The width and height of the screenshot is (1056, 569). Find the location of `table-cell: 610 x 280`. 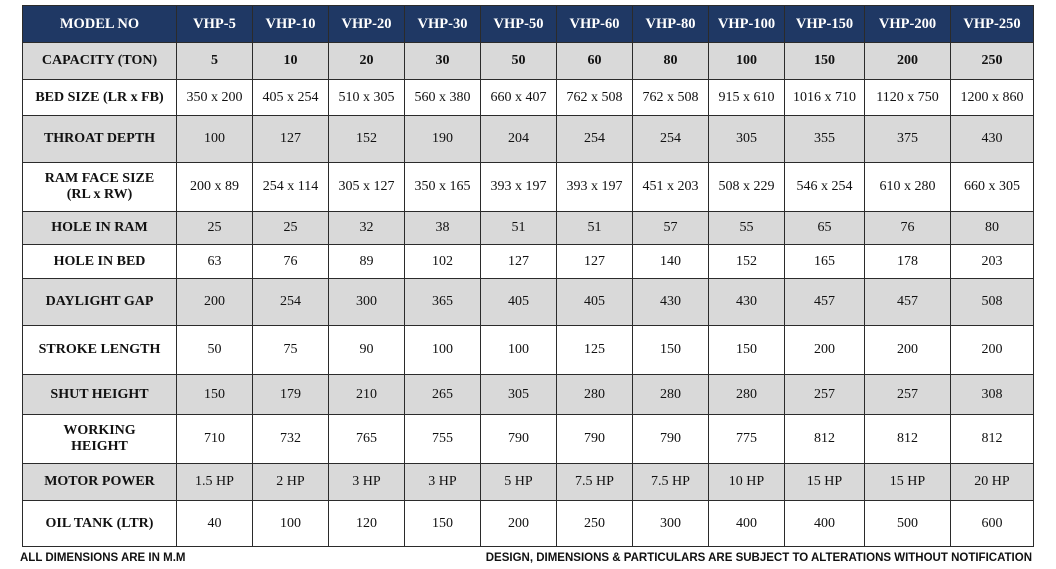

table-cell: 610 x 280 is located at coordinates (907, 187).